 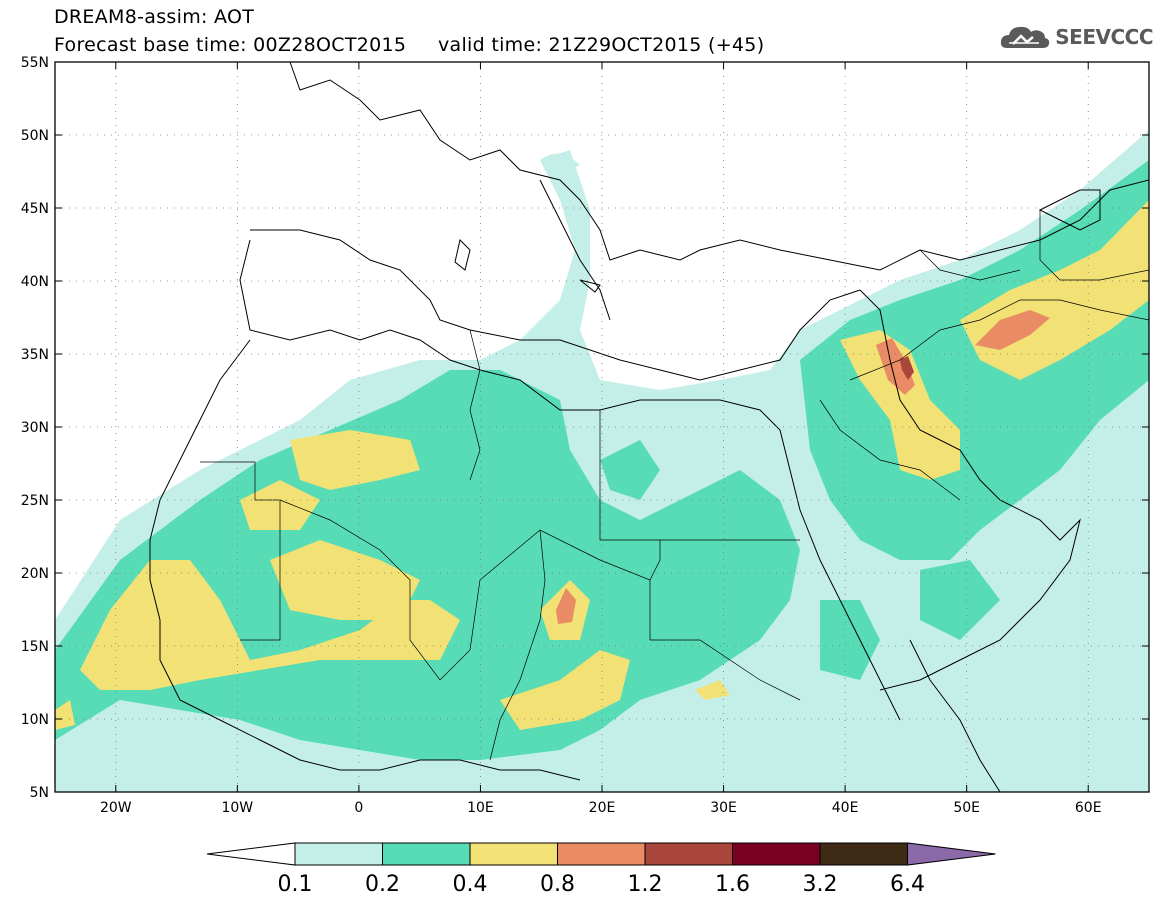 I want to click on longitude-labels: 20W 10W 0 10E 20E 30E 40E 50E 60E, so click(x=601, y=808).